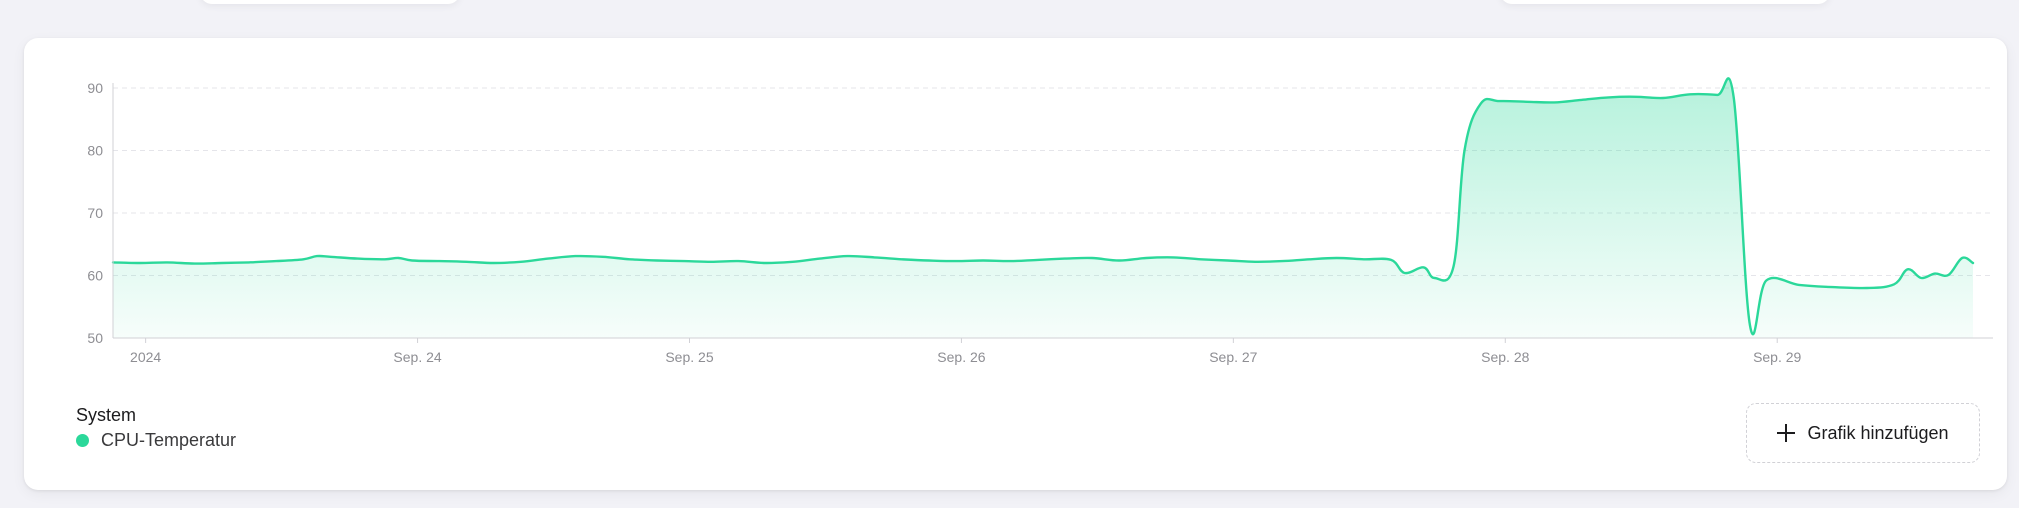 The image size is (2019, 508). What do you see at coordinates (417, 357) in the screenshot?
I see `x-tick-label: Sep. 24` at bounding box center [417, 357].